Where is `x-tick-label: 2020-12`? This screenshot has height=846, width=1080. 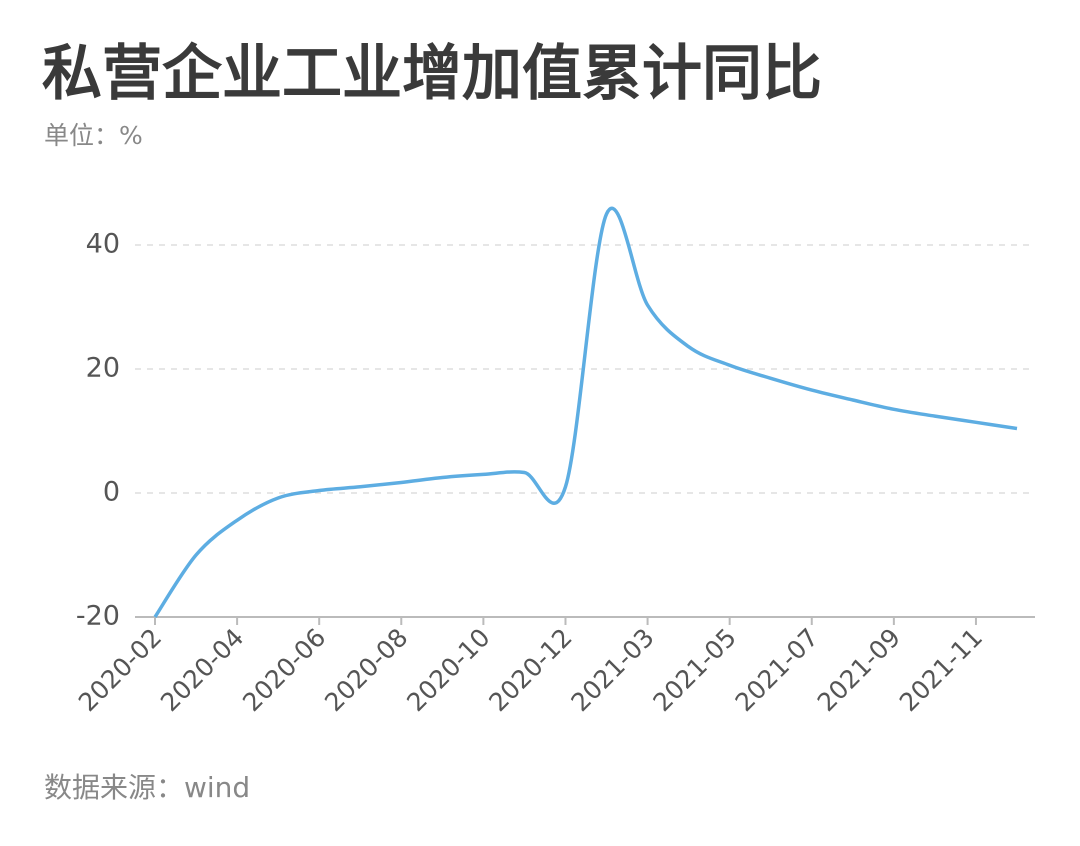 x-tick-label: 2020-12 is located at coordinates (530, 670).